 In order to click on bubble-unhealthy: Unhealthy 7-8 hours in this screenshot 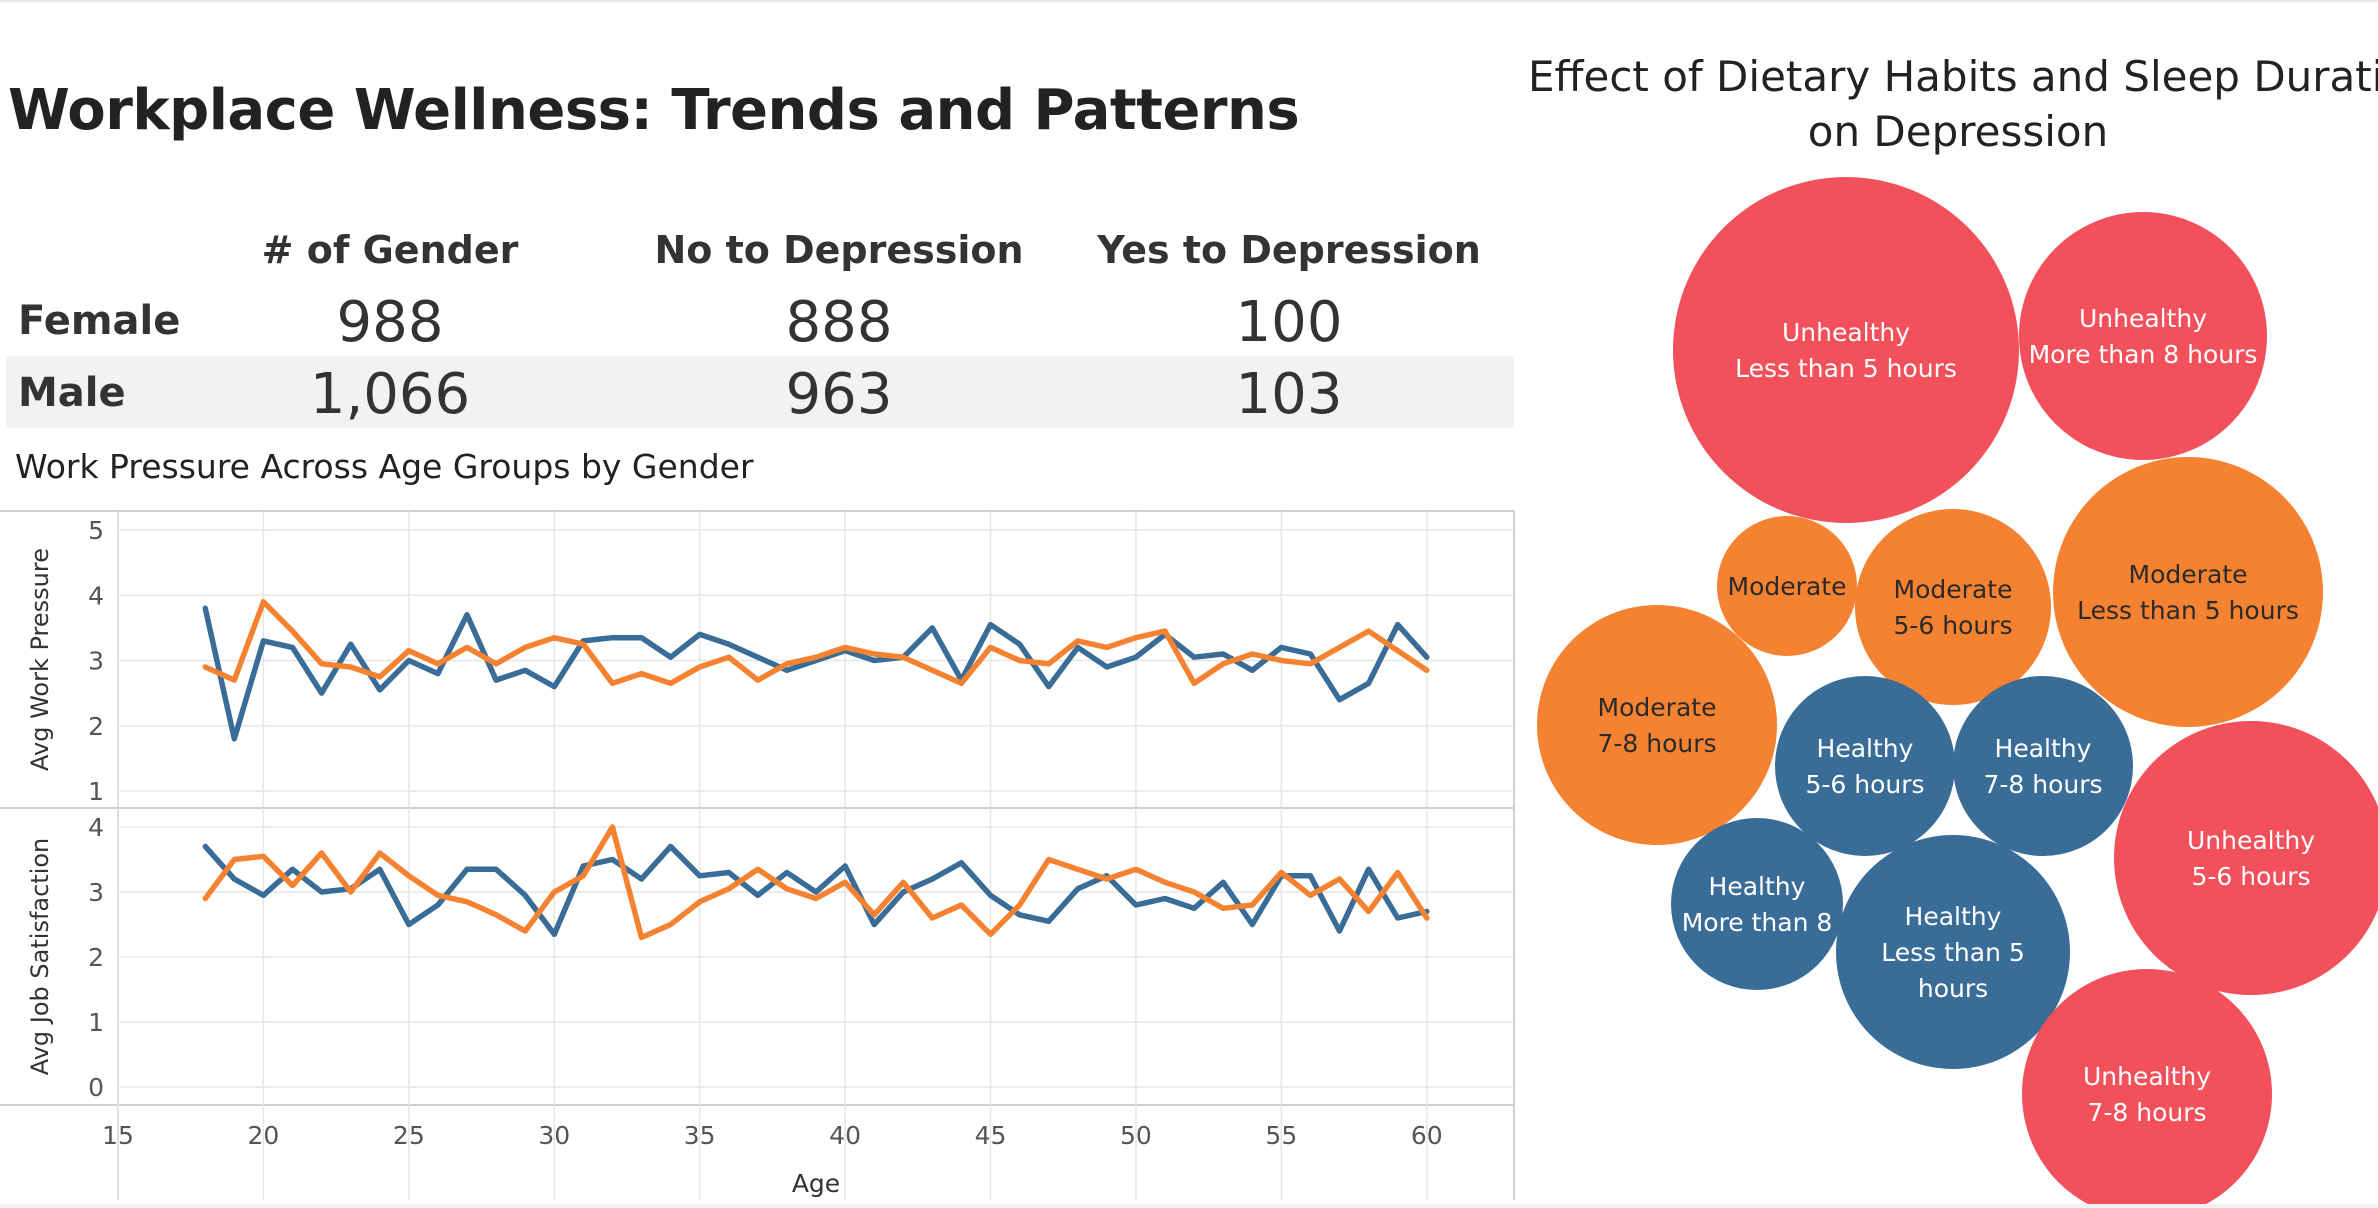, I will do `click(2147, 1087)`.